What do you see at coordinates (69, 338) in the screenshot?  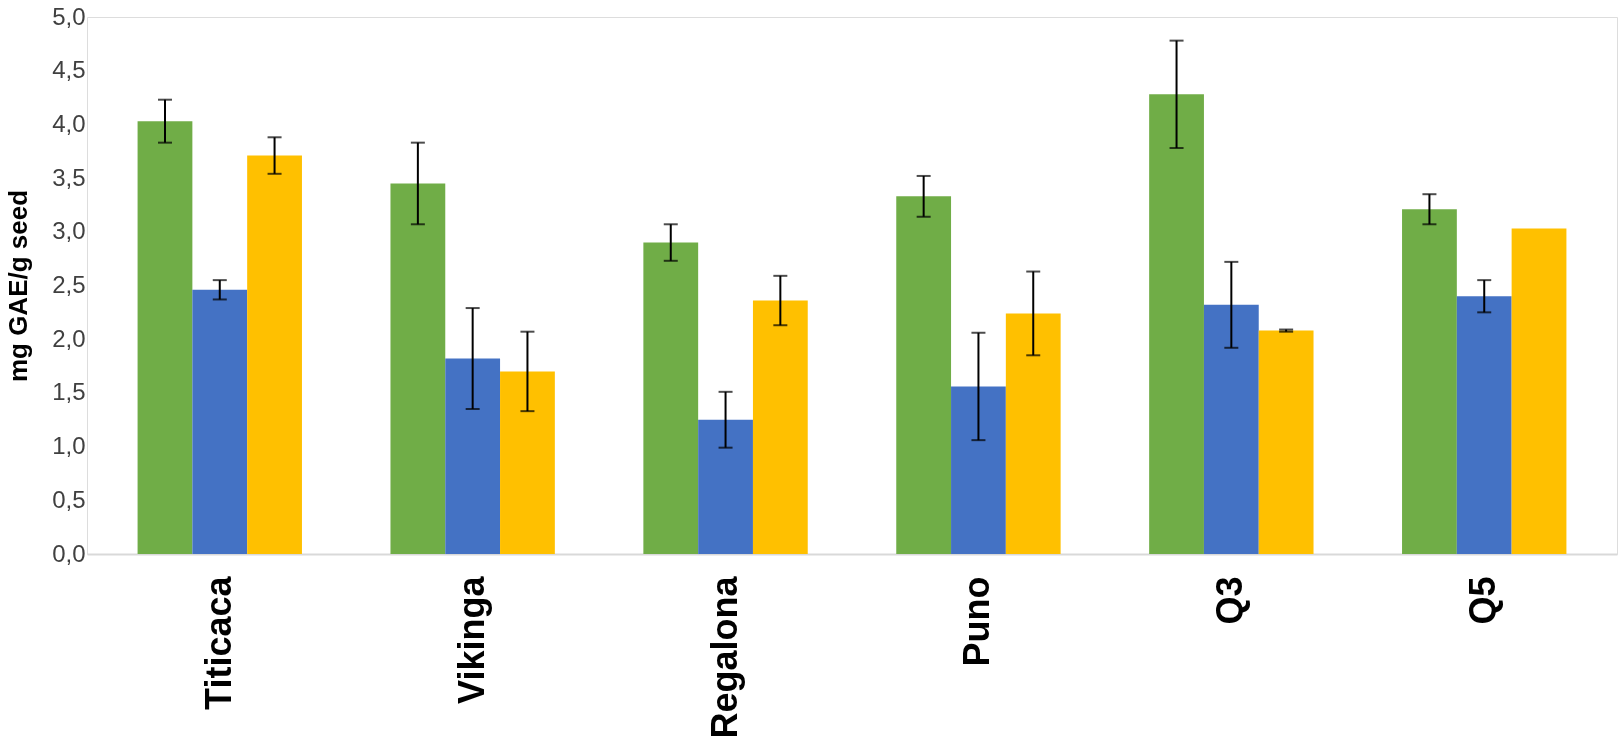 I see `y-tick-label: 2,0` at bounding box center [69, 338].